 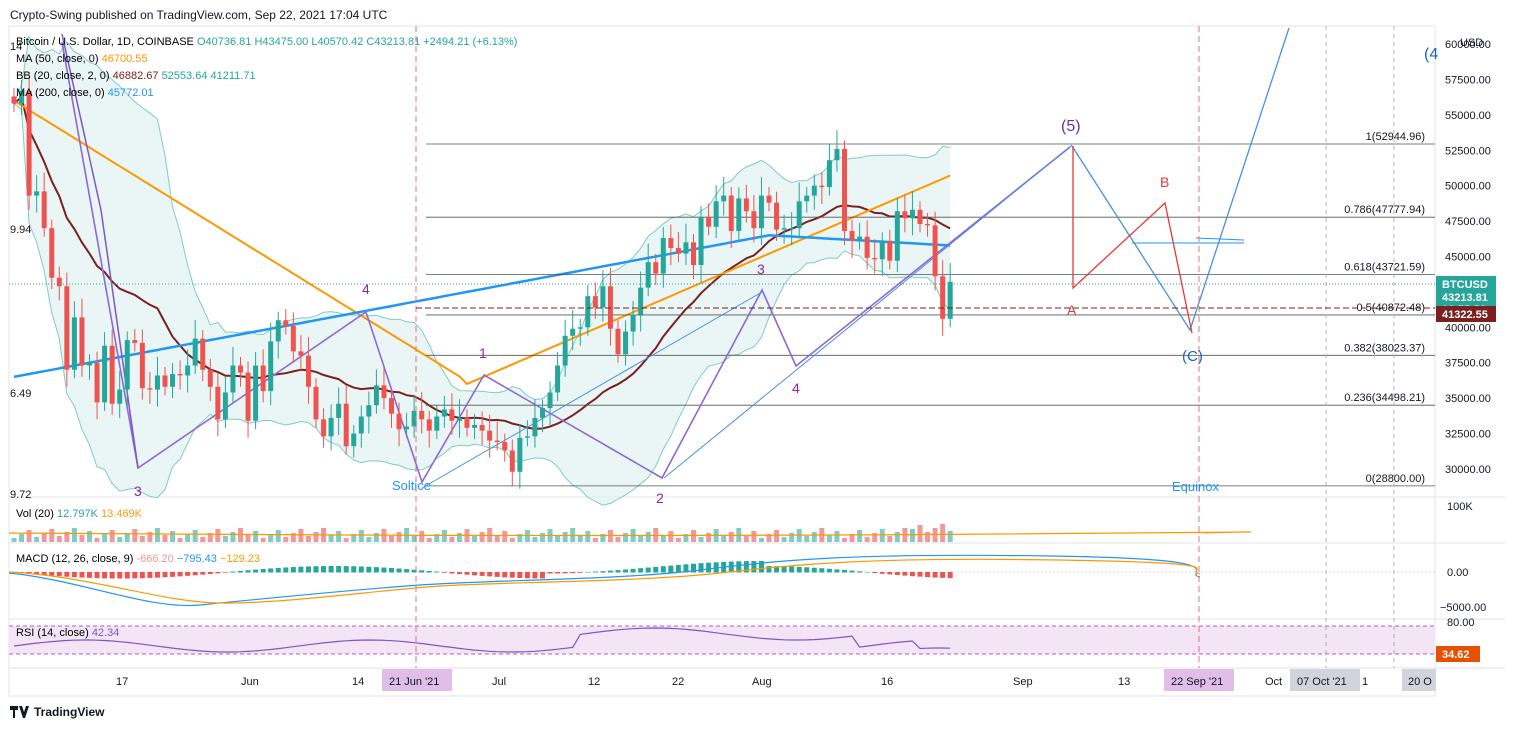 I want to click on wave-4-label: 4, so click(x=796, y=388).